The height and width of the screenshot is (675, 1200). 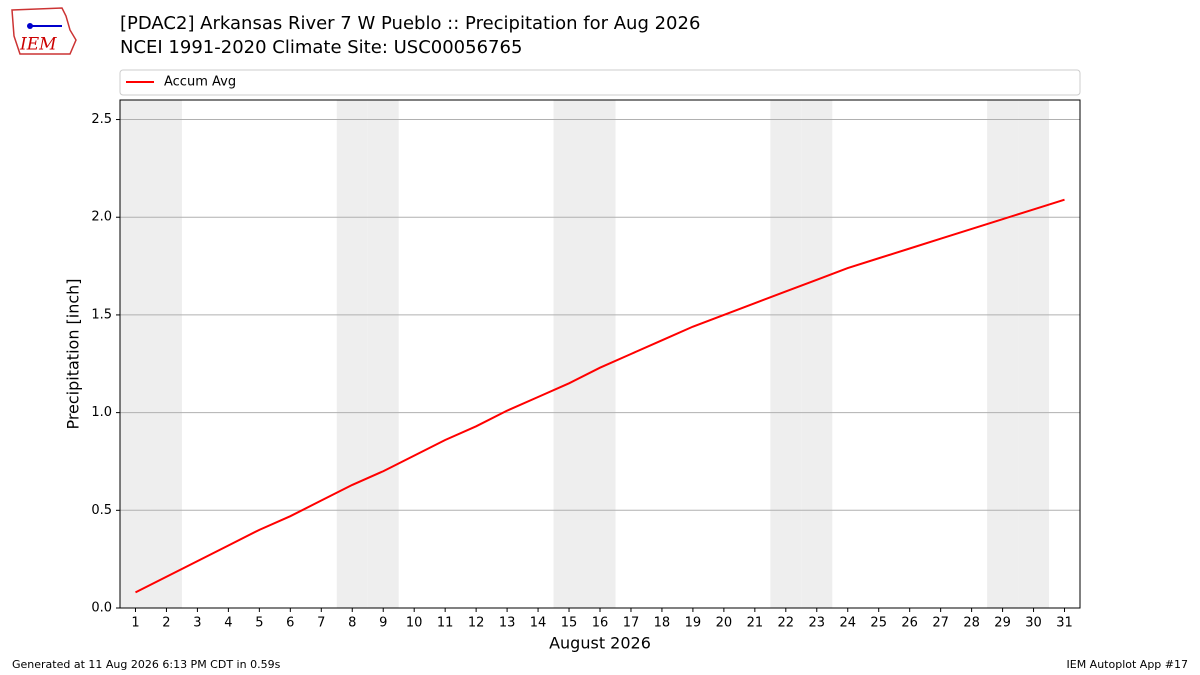 What do you see at coordinates (600, 643) in the screenshot?
I see `x-axis-label: August 2026` at bounding box center [600, 643].